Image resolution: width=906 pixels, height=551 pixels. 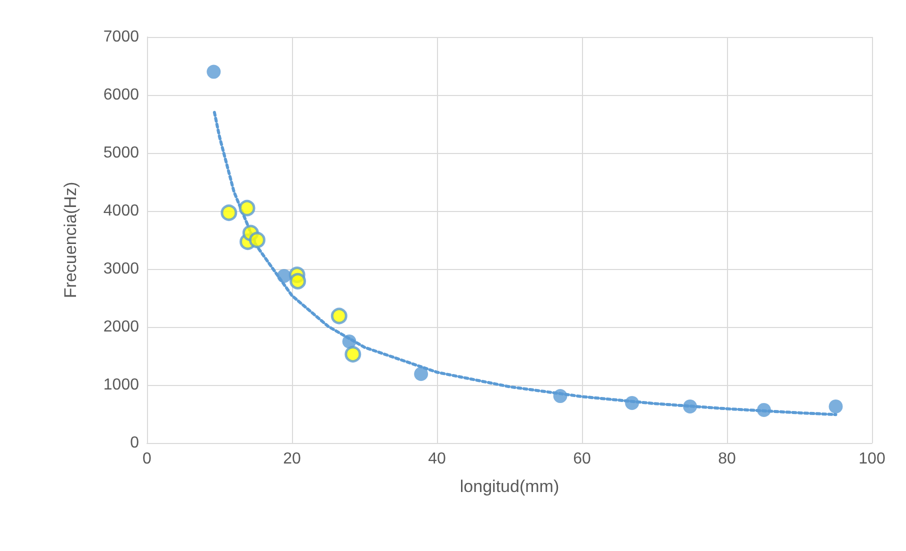 What do you see at coordinates (292, 459) in the screenshot?
I see `x-tick-label: 20` at bounding box center [292, 459].